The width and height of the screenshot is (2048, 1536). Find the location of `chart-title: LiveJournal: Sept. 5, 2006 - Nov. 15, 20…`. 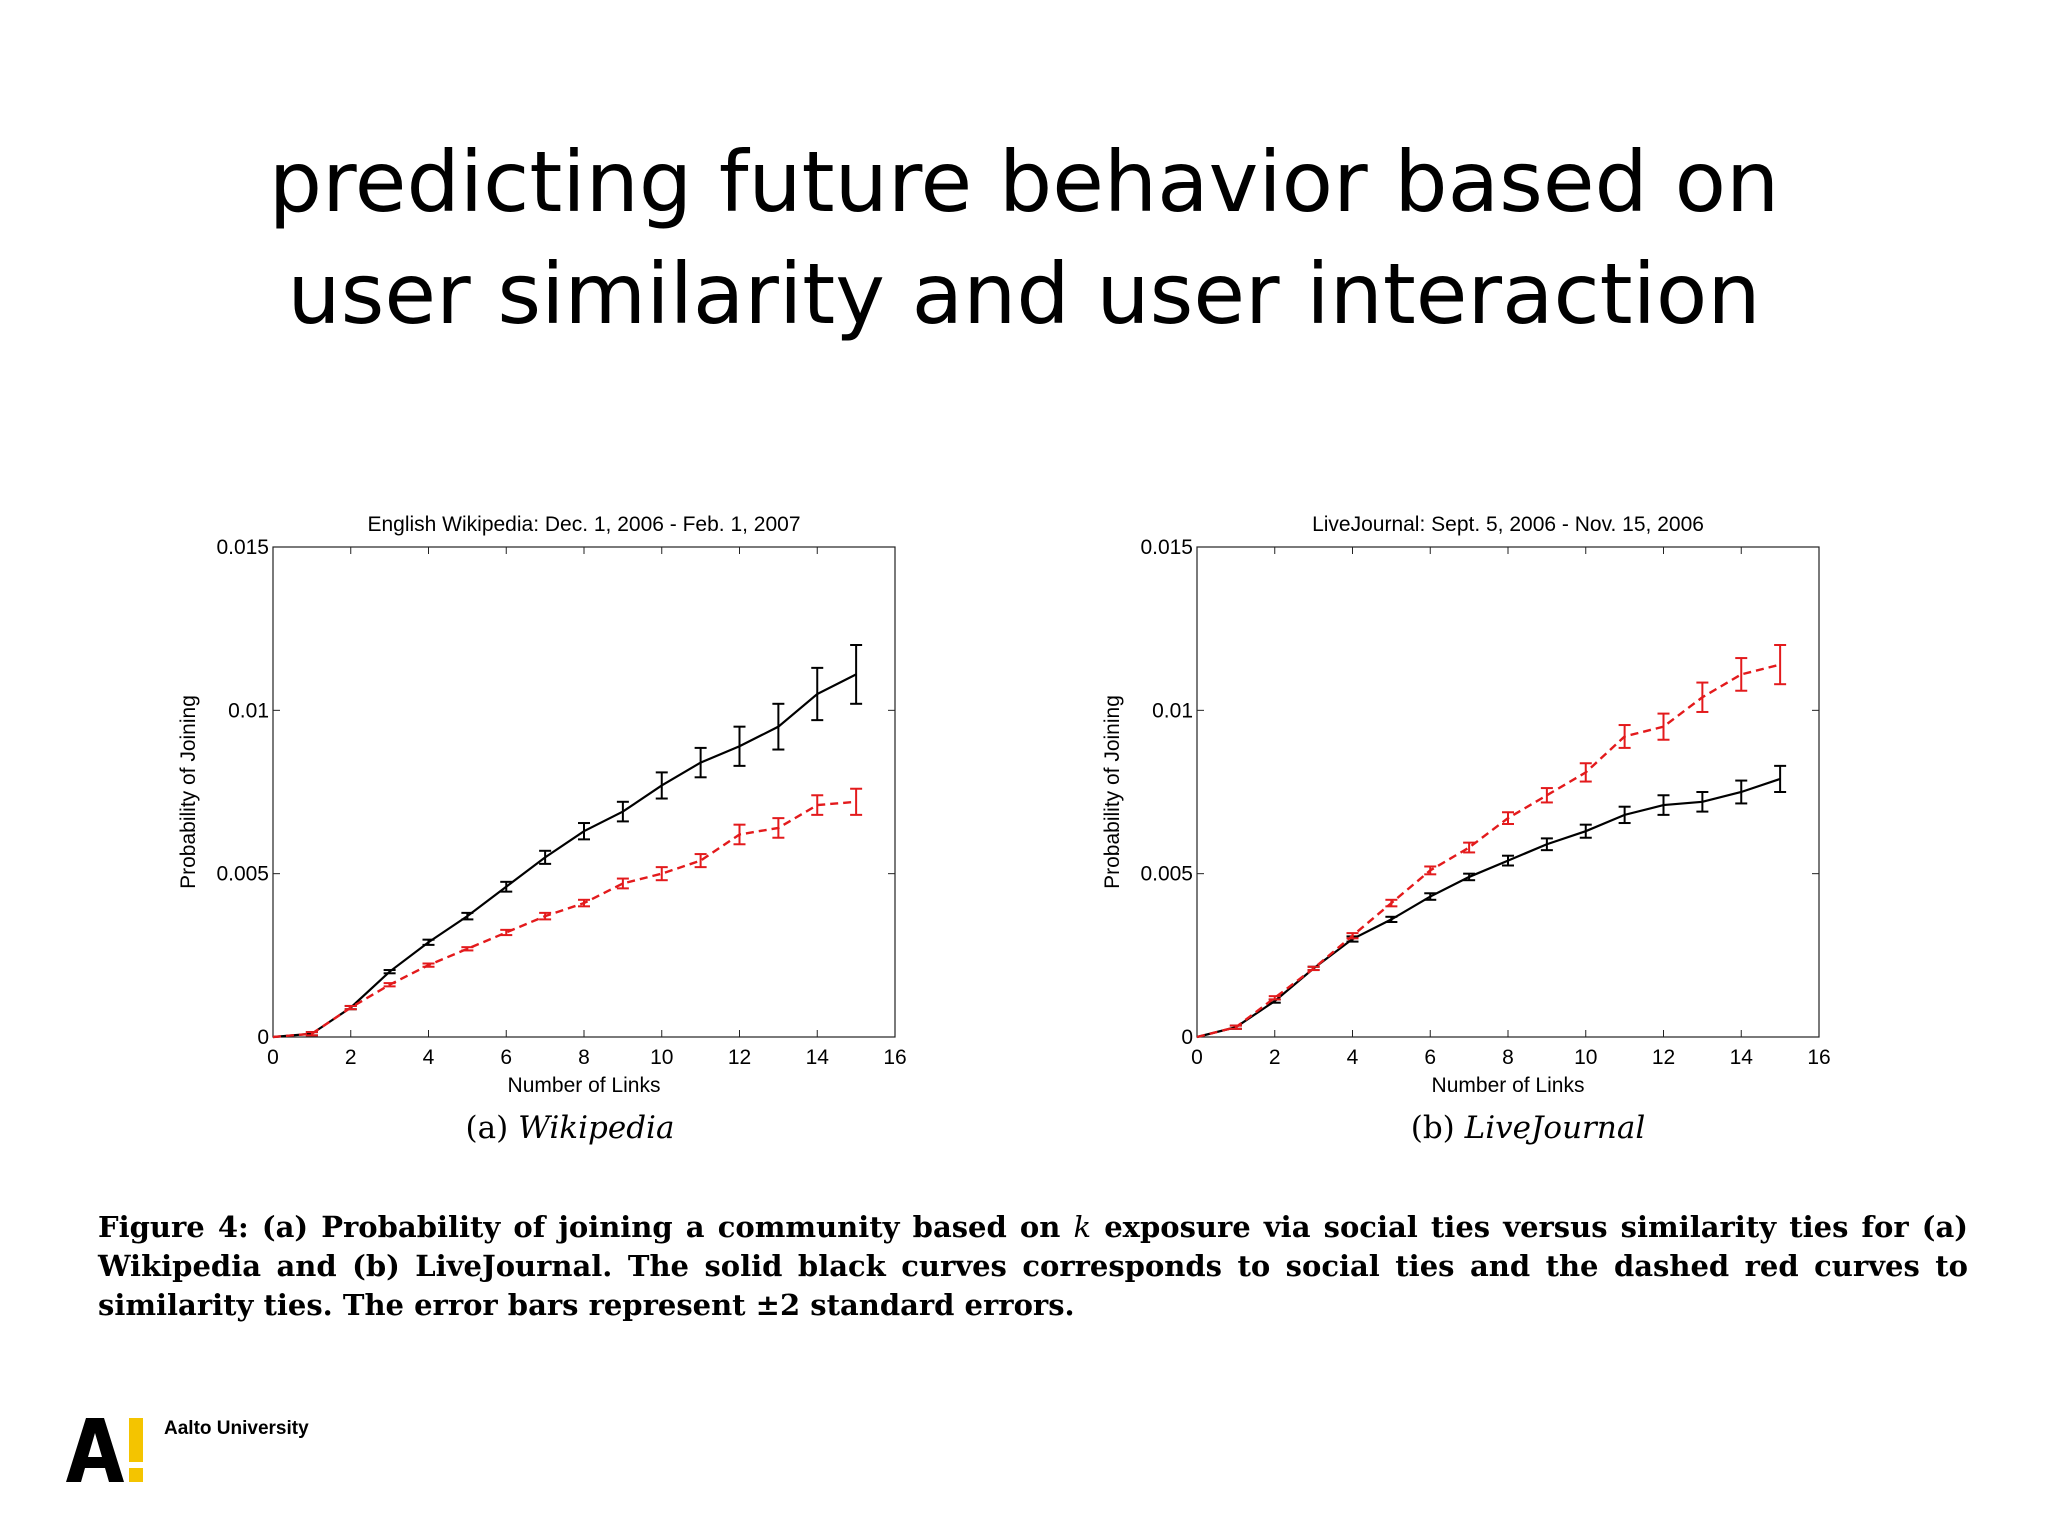

chart-title: LiveJournal: Sept. 5, 2006 - Nov. 15, 20… is located at coordinates (1508, 524).